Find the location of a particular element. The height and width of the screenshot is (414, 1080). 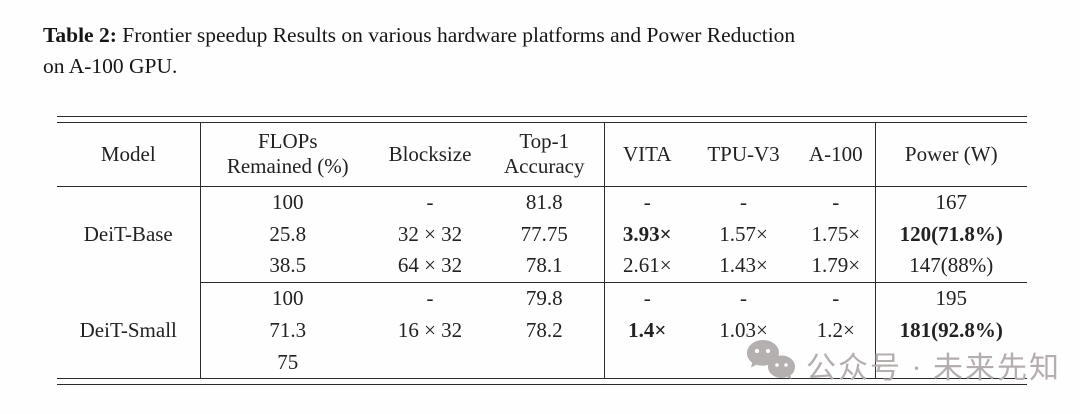

cell-top1: 79.8 is located at coordinates (545, 298).